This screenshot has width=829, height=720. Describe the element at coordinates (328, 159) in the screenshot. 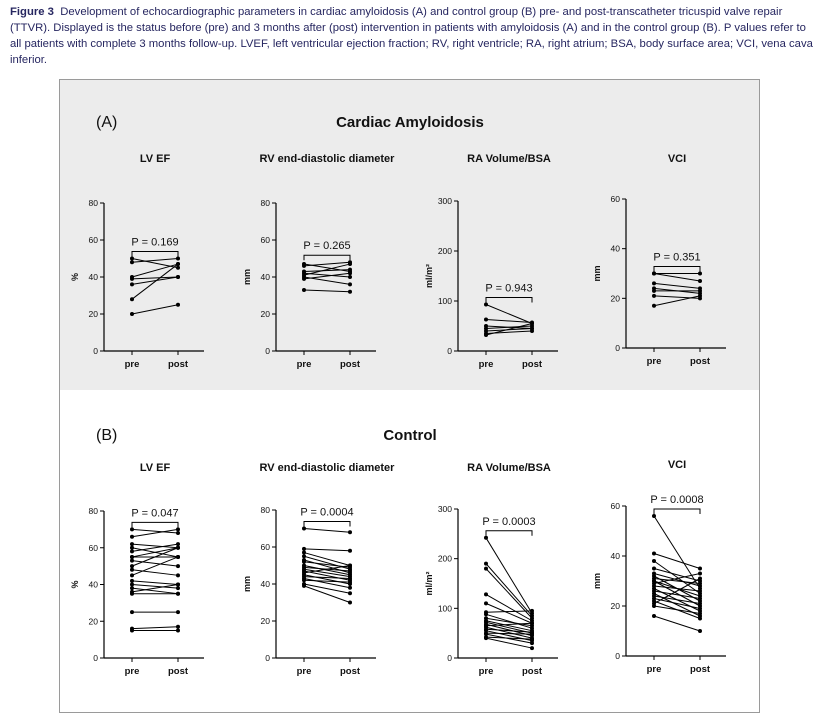

I see `chart-title: RV end-diastolic diameter` at that location.